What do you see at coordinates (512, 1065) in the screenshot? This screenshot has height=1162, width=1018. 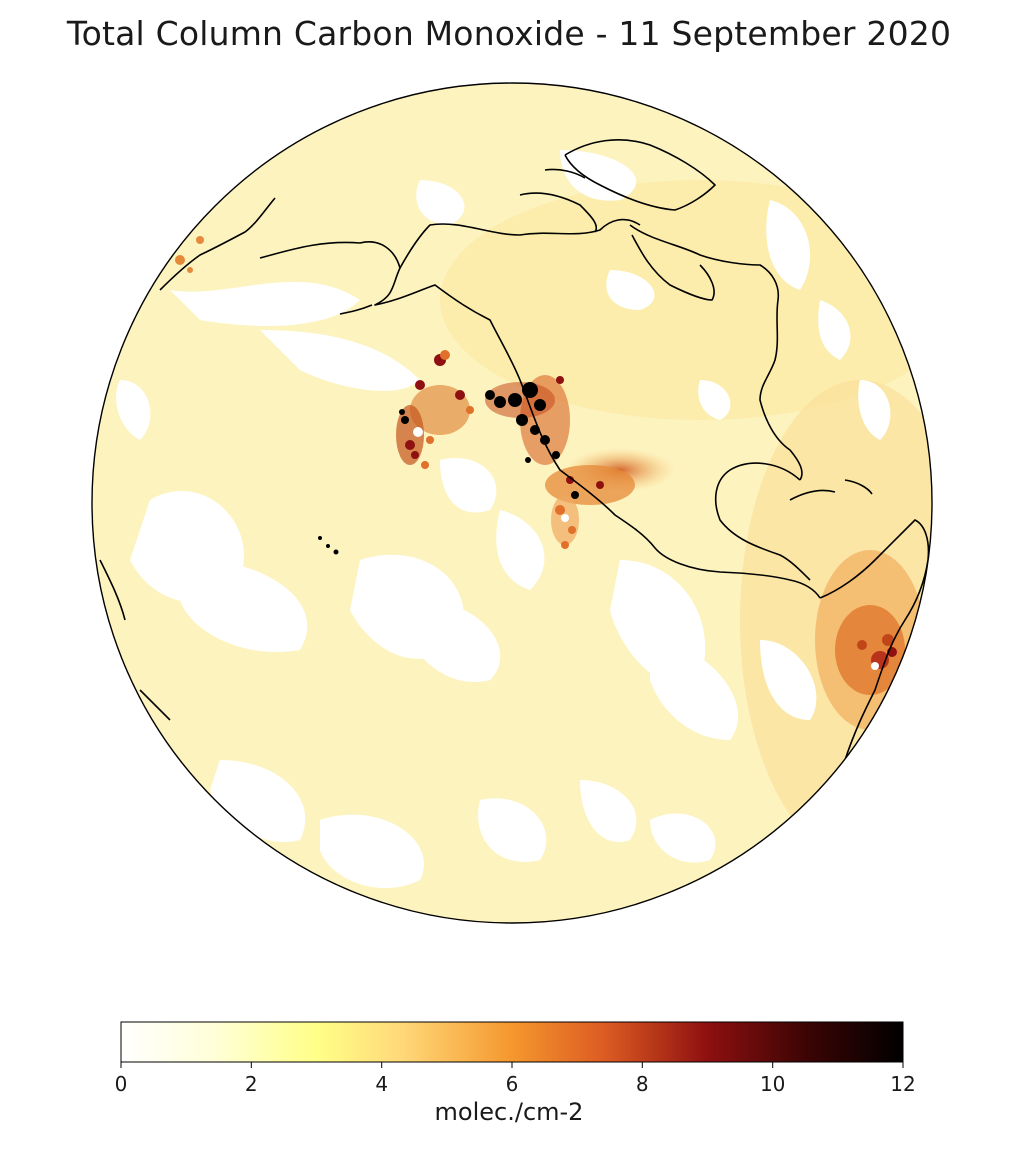 I see `colorbar-ticks` at bounding box center [512, 1065].